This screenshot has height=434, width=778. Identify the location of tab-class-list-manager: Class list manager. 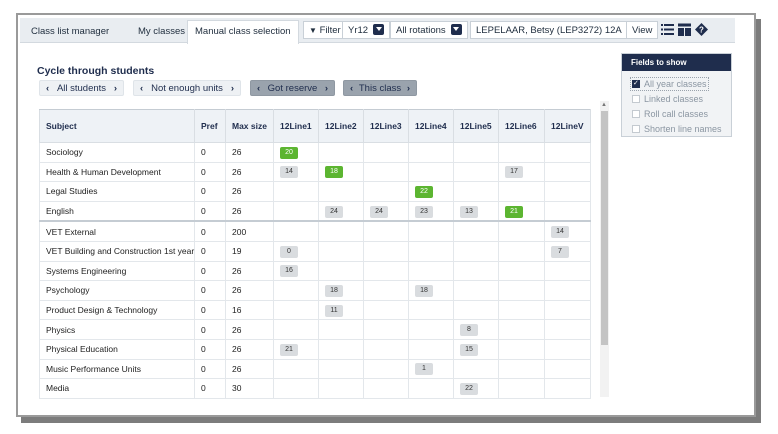
(70, 31).